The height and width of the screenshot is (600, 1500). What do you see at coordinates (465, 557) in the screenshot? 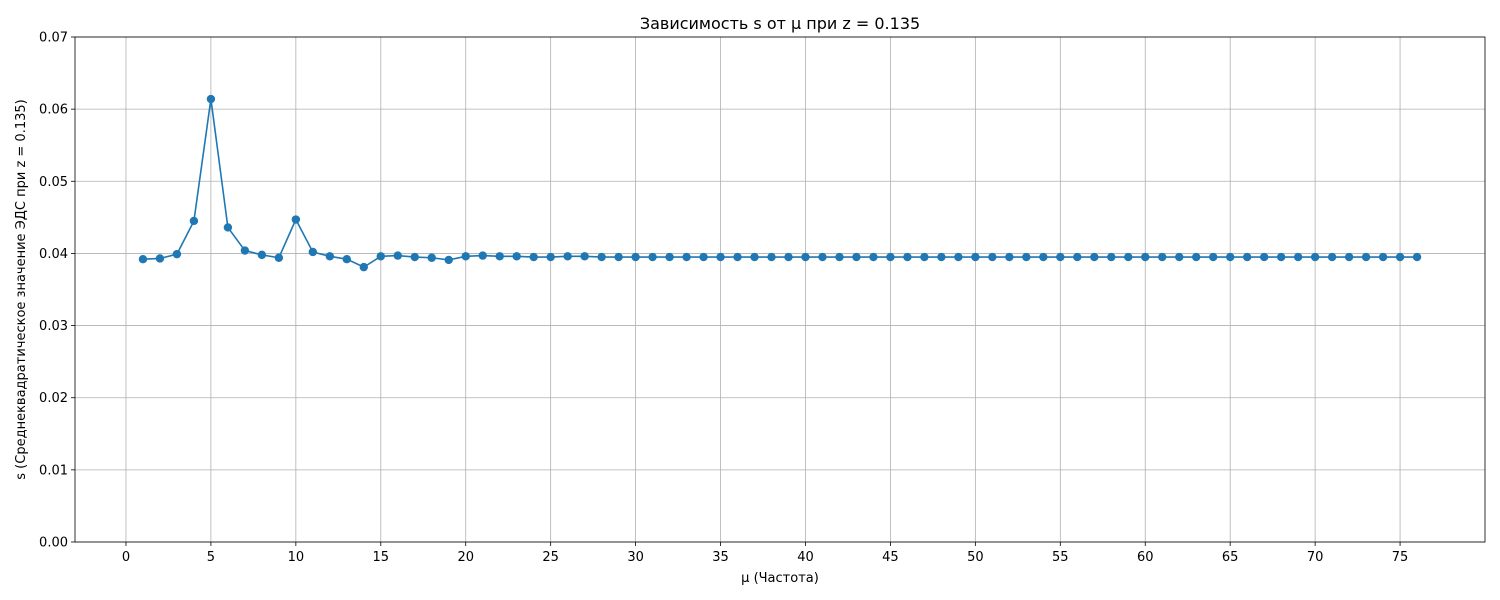
I see `x-tick-label: 20` at bounding box center [465, 557].